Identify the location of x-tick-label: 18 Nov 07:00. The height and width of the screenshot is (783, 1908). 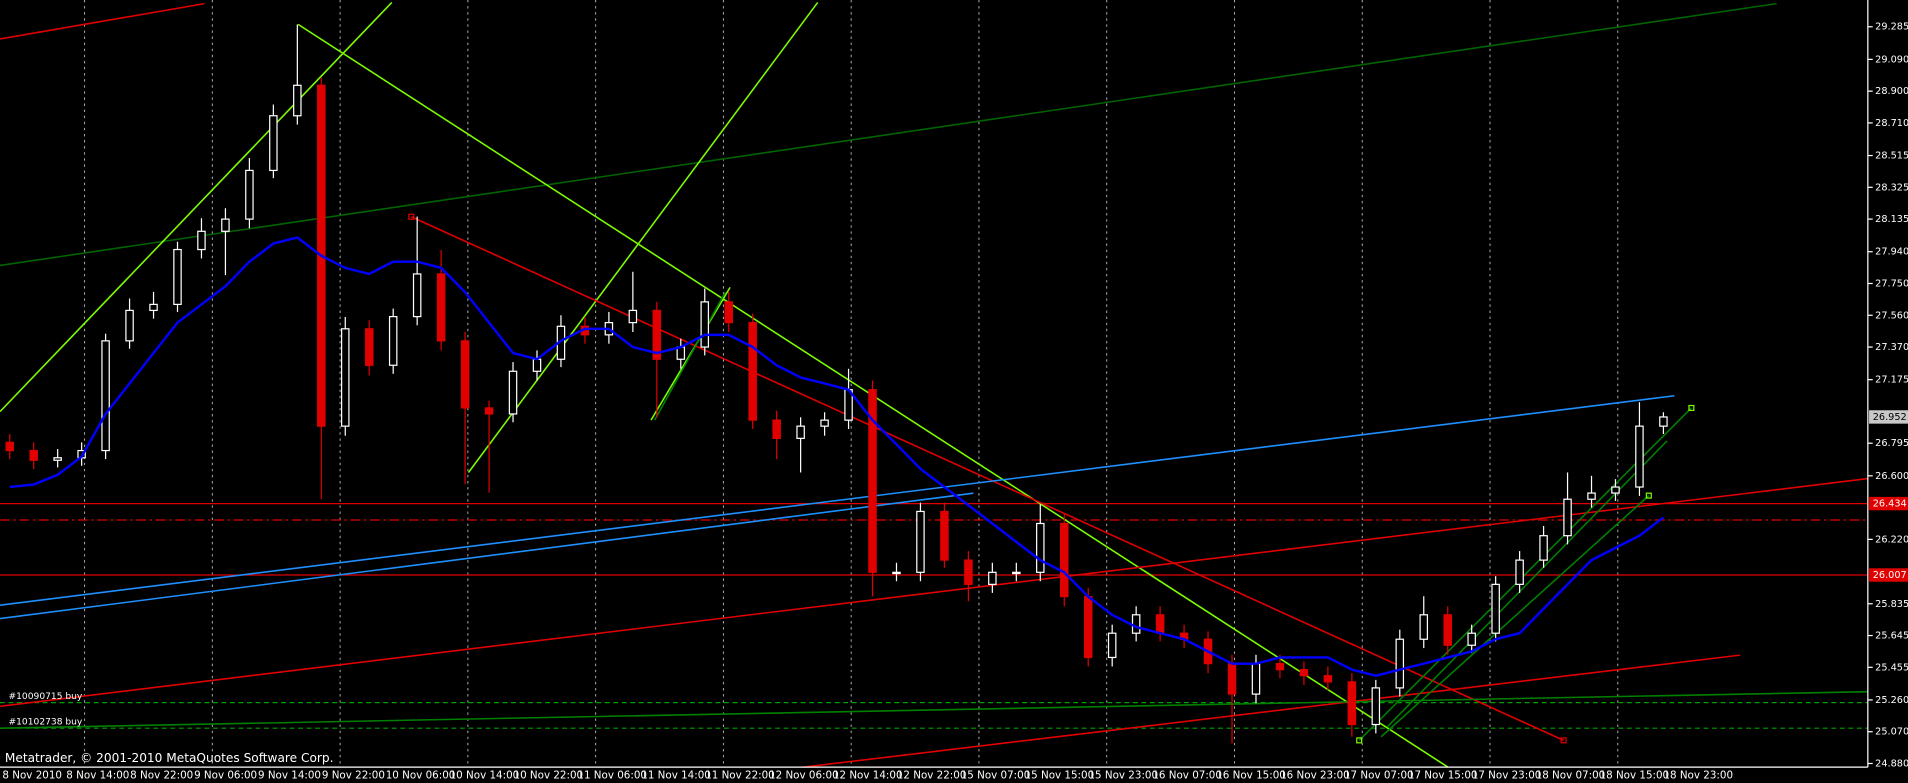
(1571, 776).